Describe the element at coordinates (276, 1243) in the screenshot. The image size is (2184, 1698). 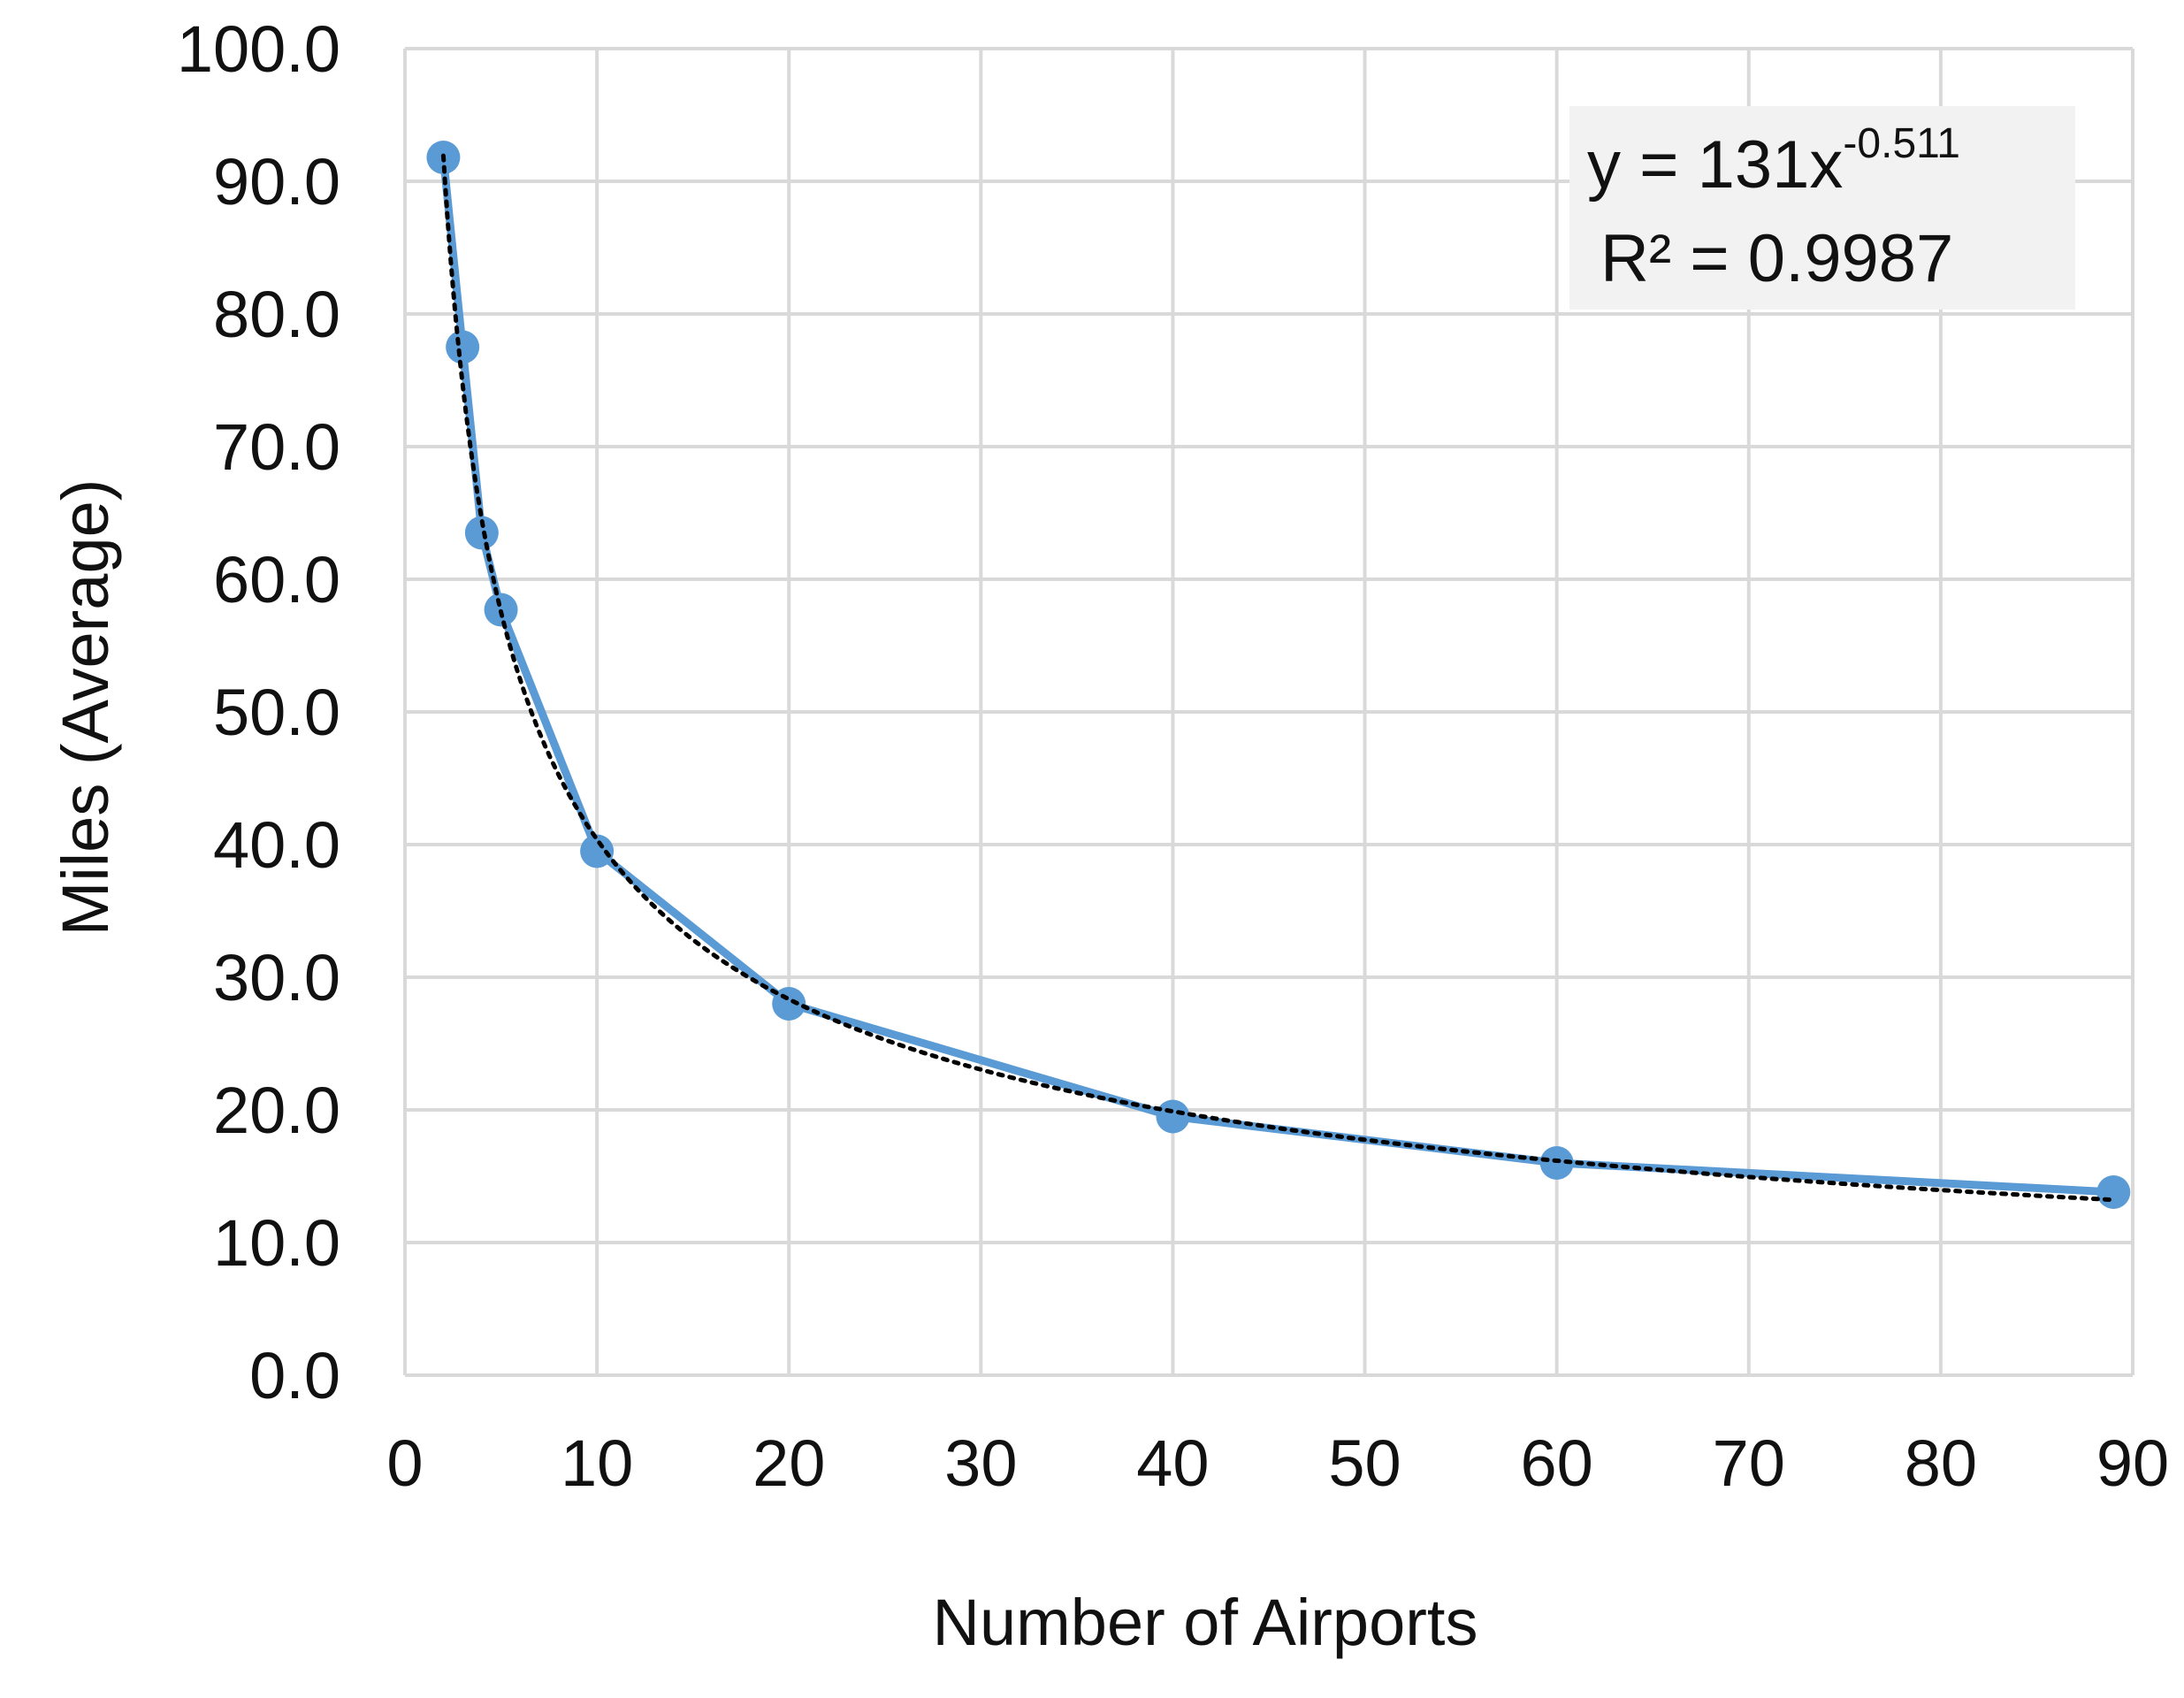
I see `y-tick-label: 10.0` at that location.